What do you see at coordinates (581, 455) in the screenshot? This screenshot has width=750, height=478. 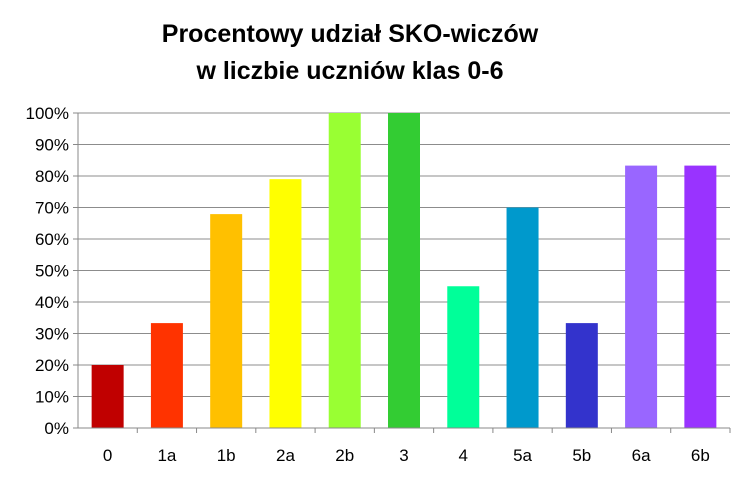 I see `x-tick-label: 5b` at bounding box center [581, 455].